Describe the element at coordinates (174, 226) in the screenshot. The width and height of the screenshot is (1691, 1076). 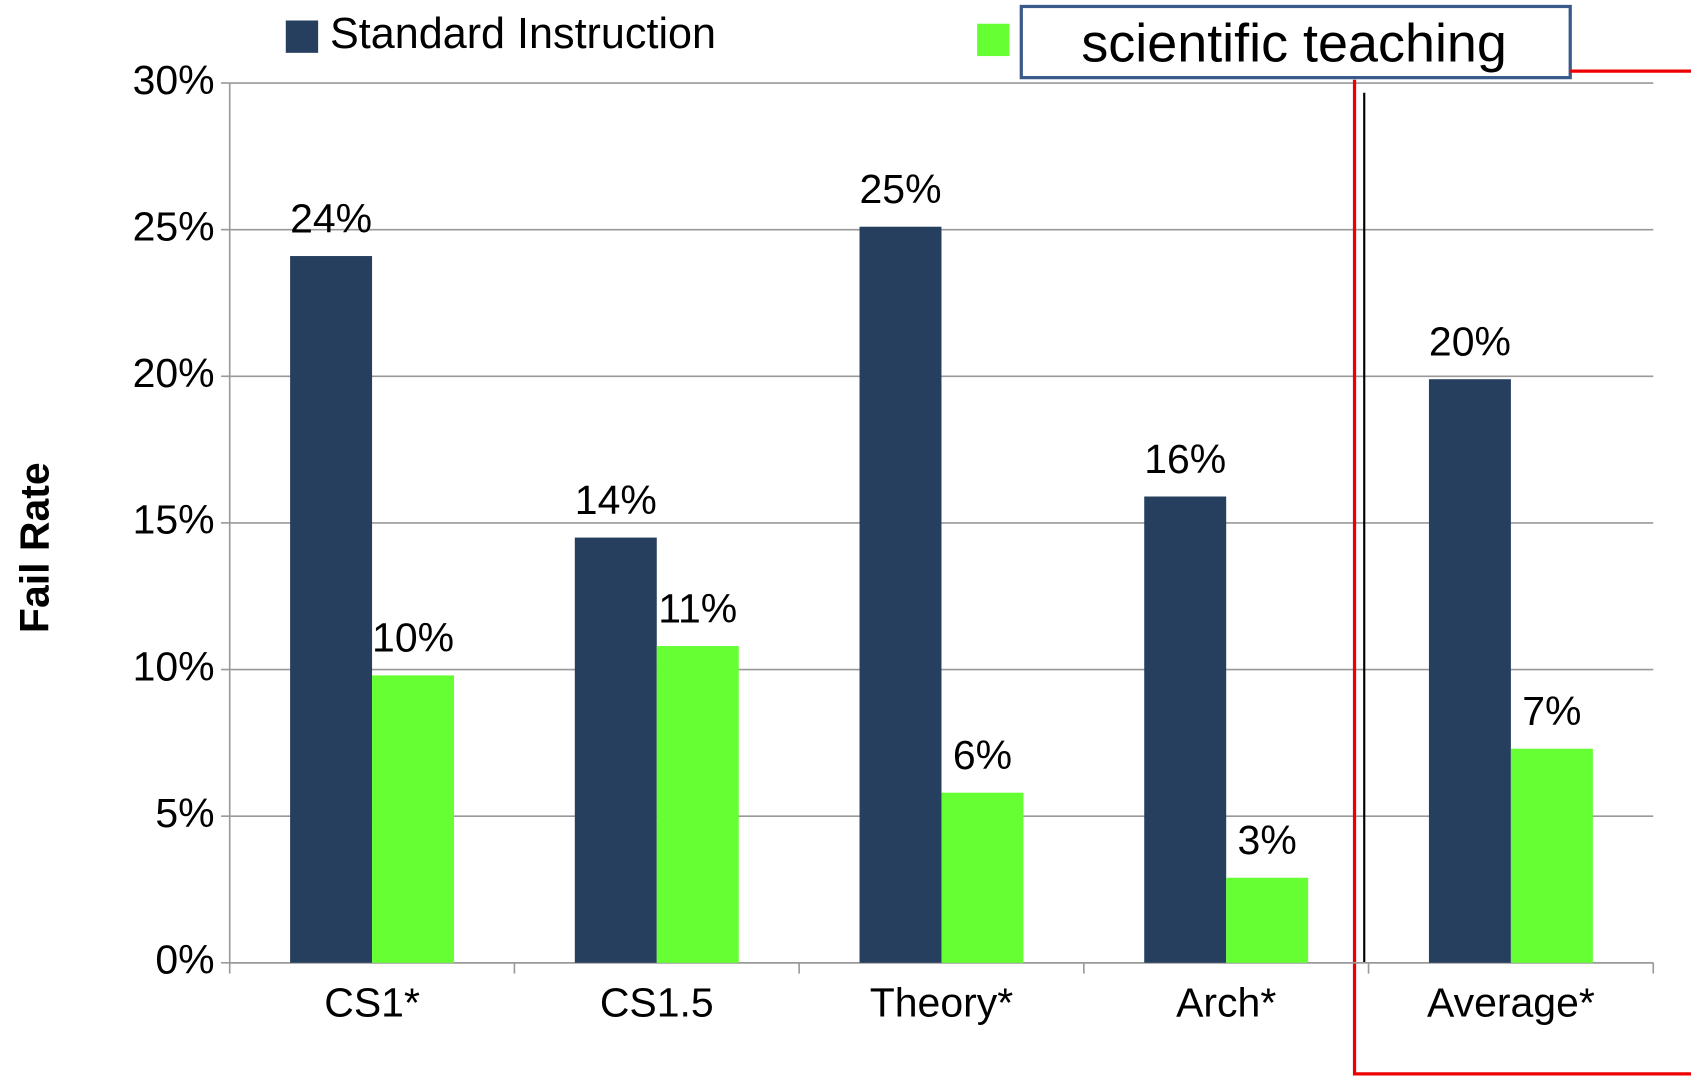
I see `y-tick-label: 25%` at that location.